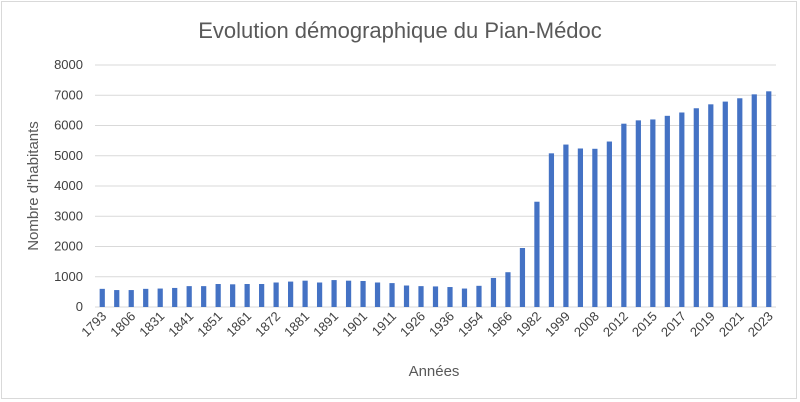  I want to click on x-tick-label: 1982, so click(528, 324).